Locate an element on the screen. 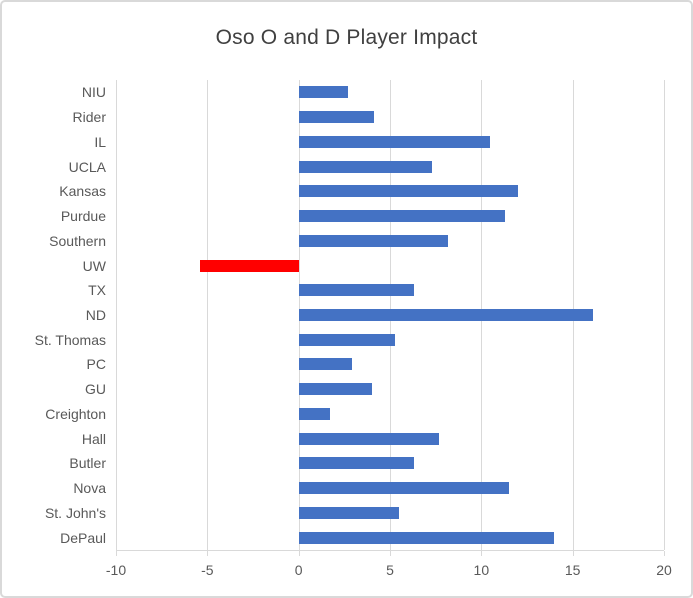  category-label: NIU is located at coordinates (93, 92).